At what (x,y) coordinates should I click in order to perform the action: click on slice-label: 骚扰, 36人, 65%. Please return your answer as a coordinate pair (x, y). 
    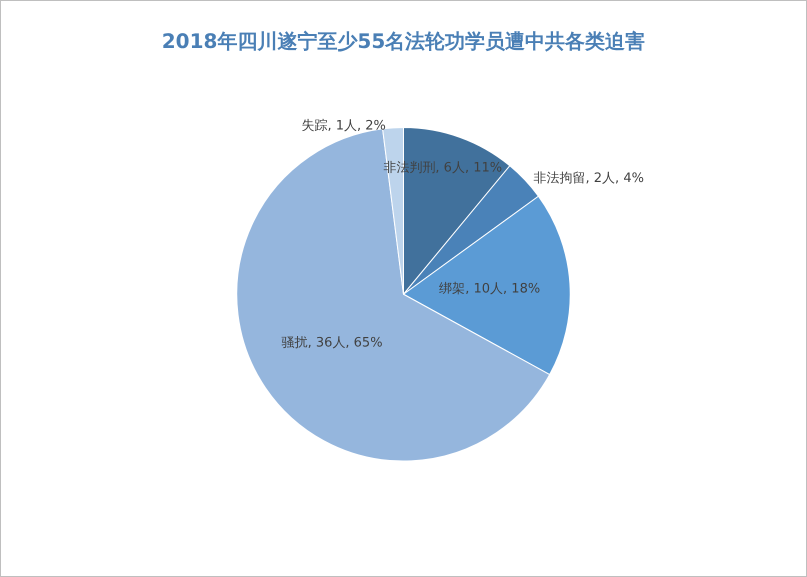
    Looking at the image, I should click on (332, 342).